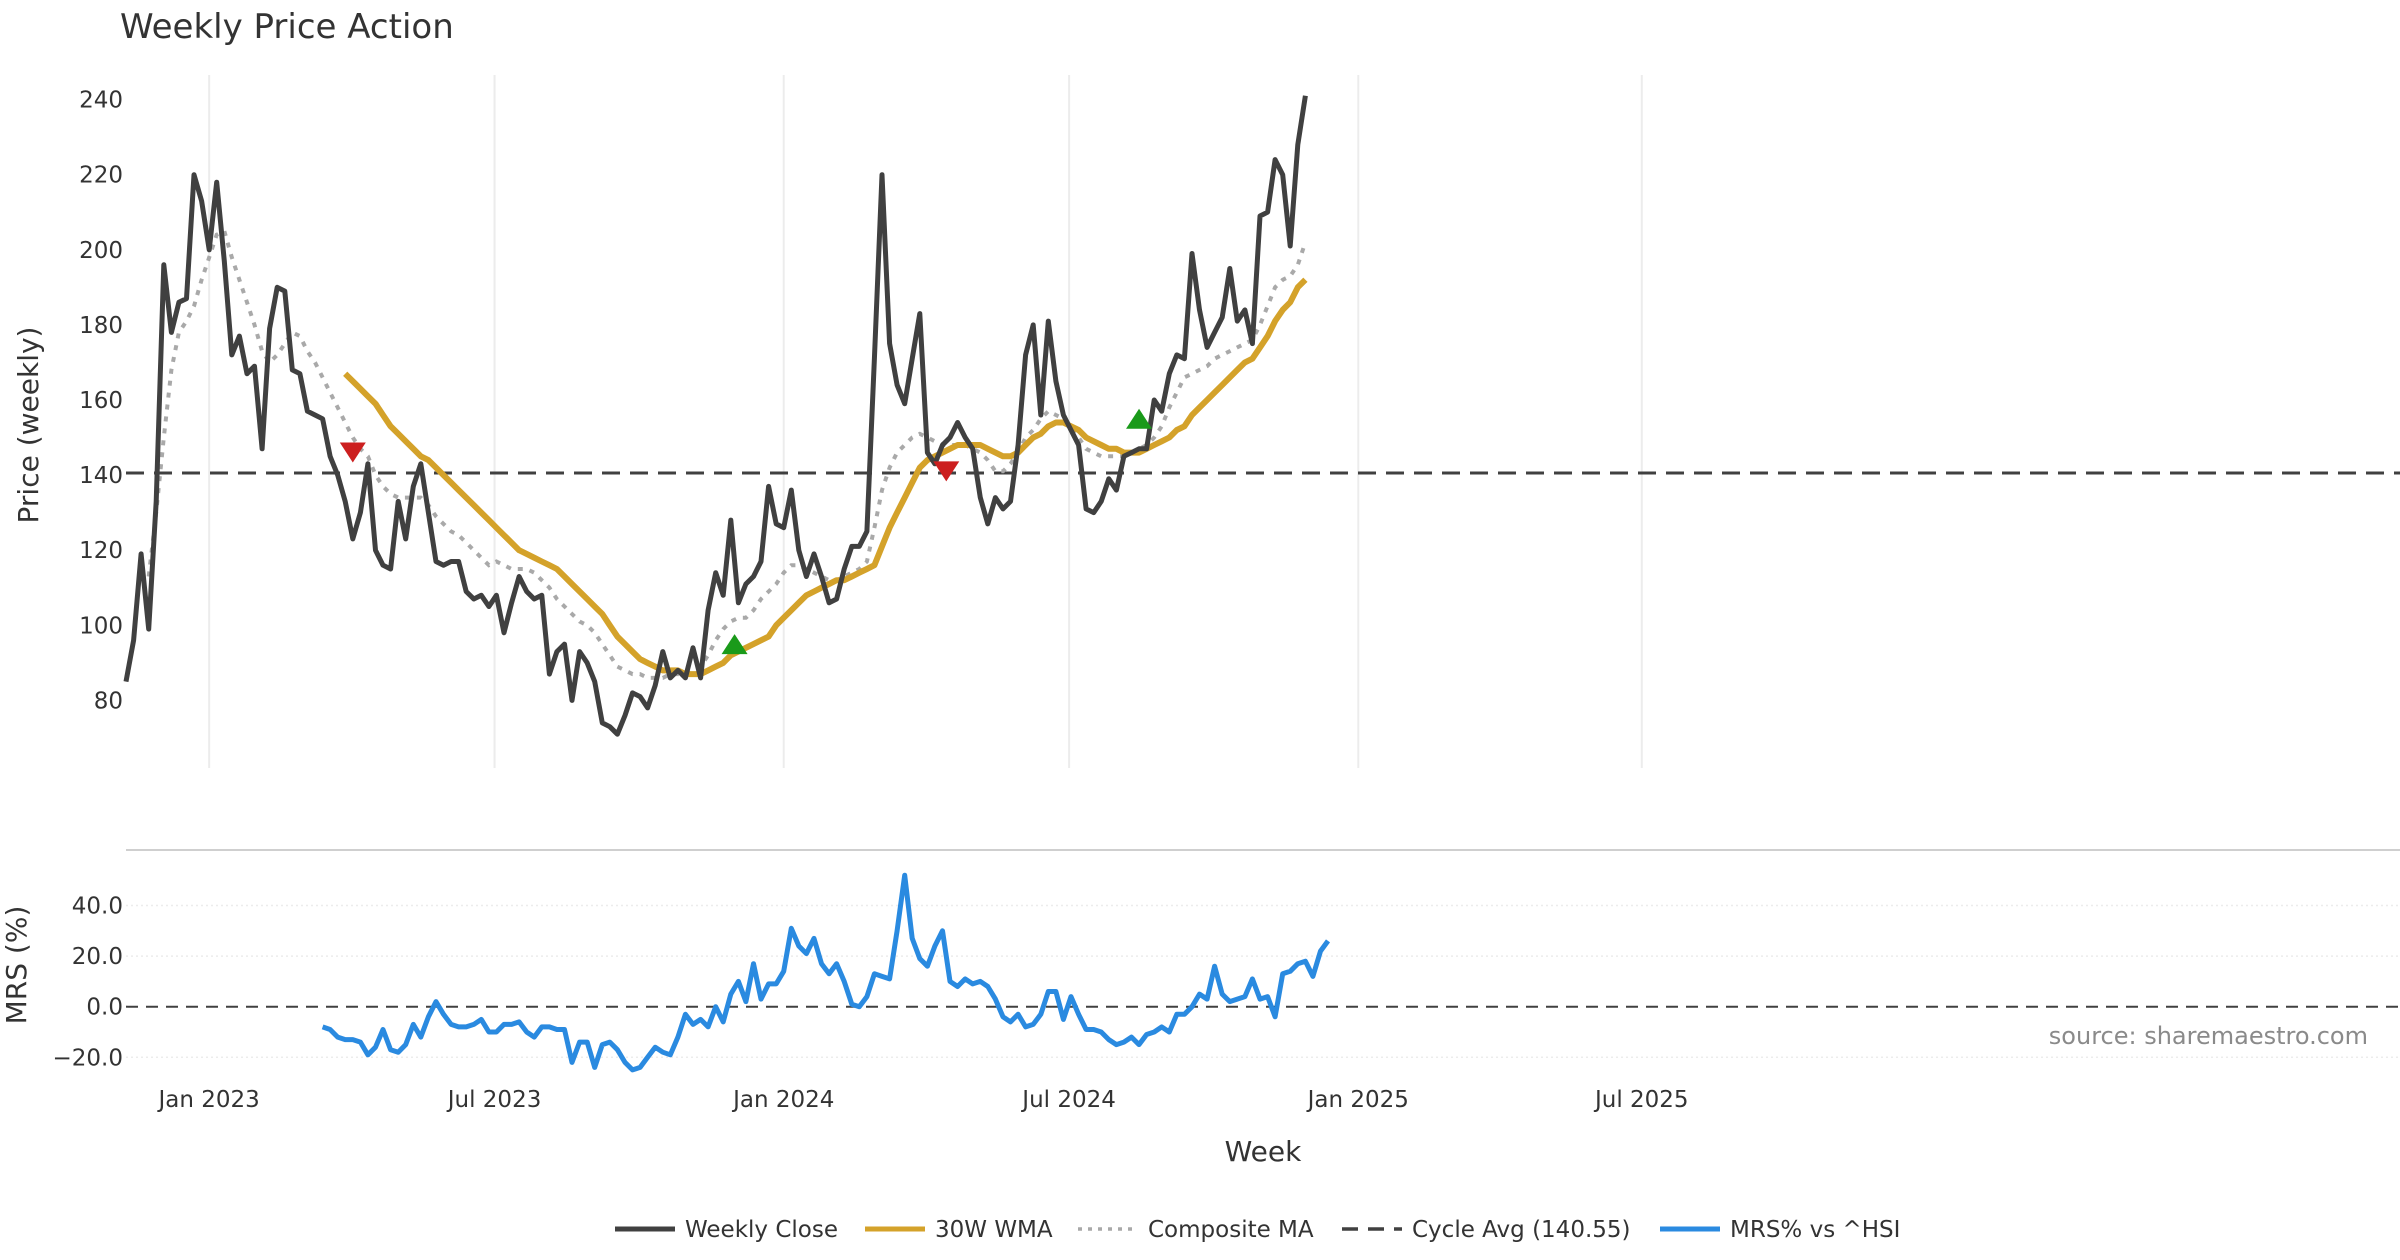 The image size is (2400, 1260). Describe the element at coordinates (826, 972) in the screenshot. I see `mrs-series` at that location.